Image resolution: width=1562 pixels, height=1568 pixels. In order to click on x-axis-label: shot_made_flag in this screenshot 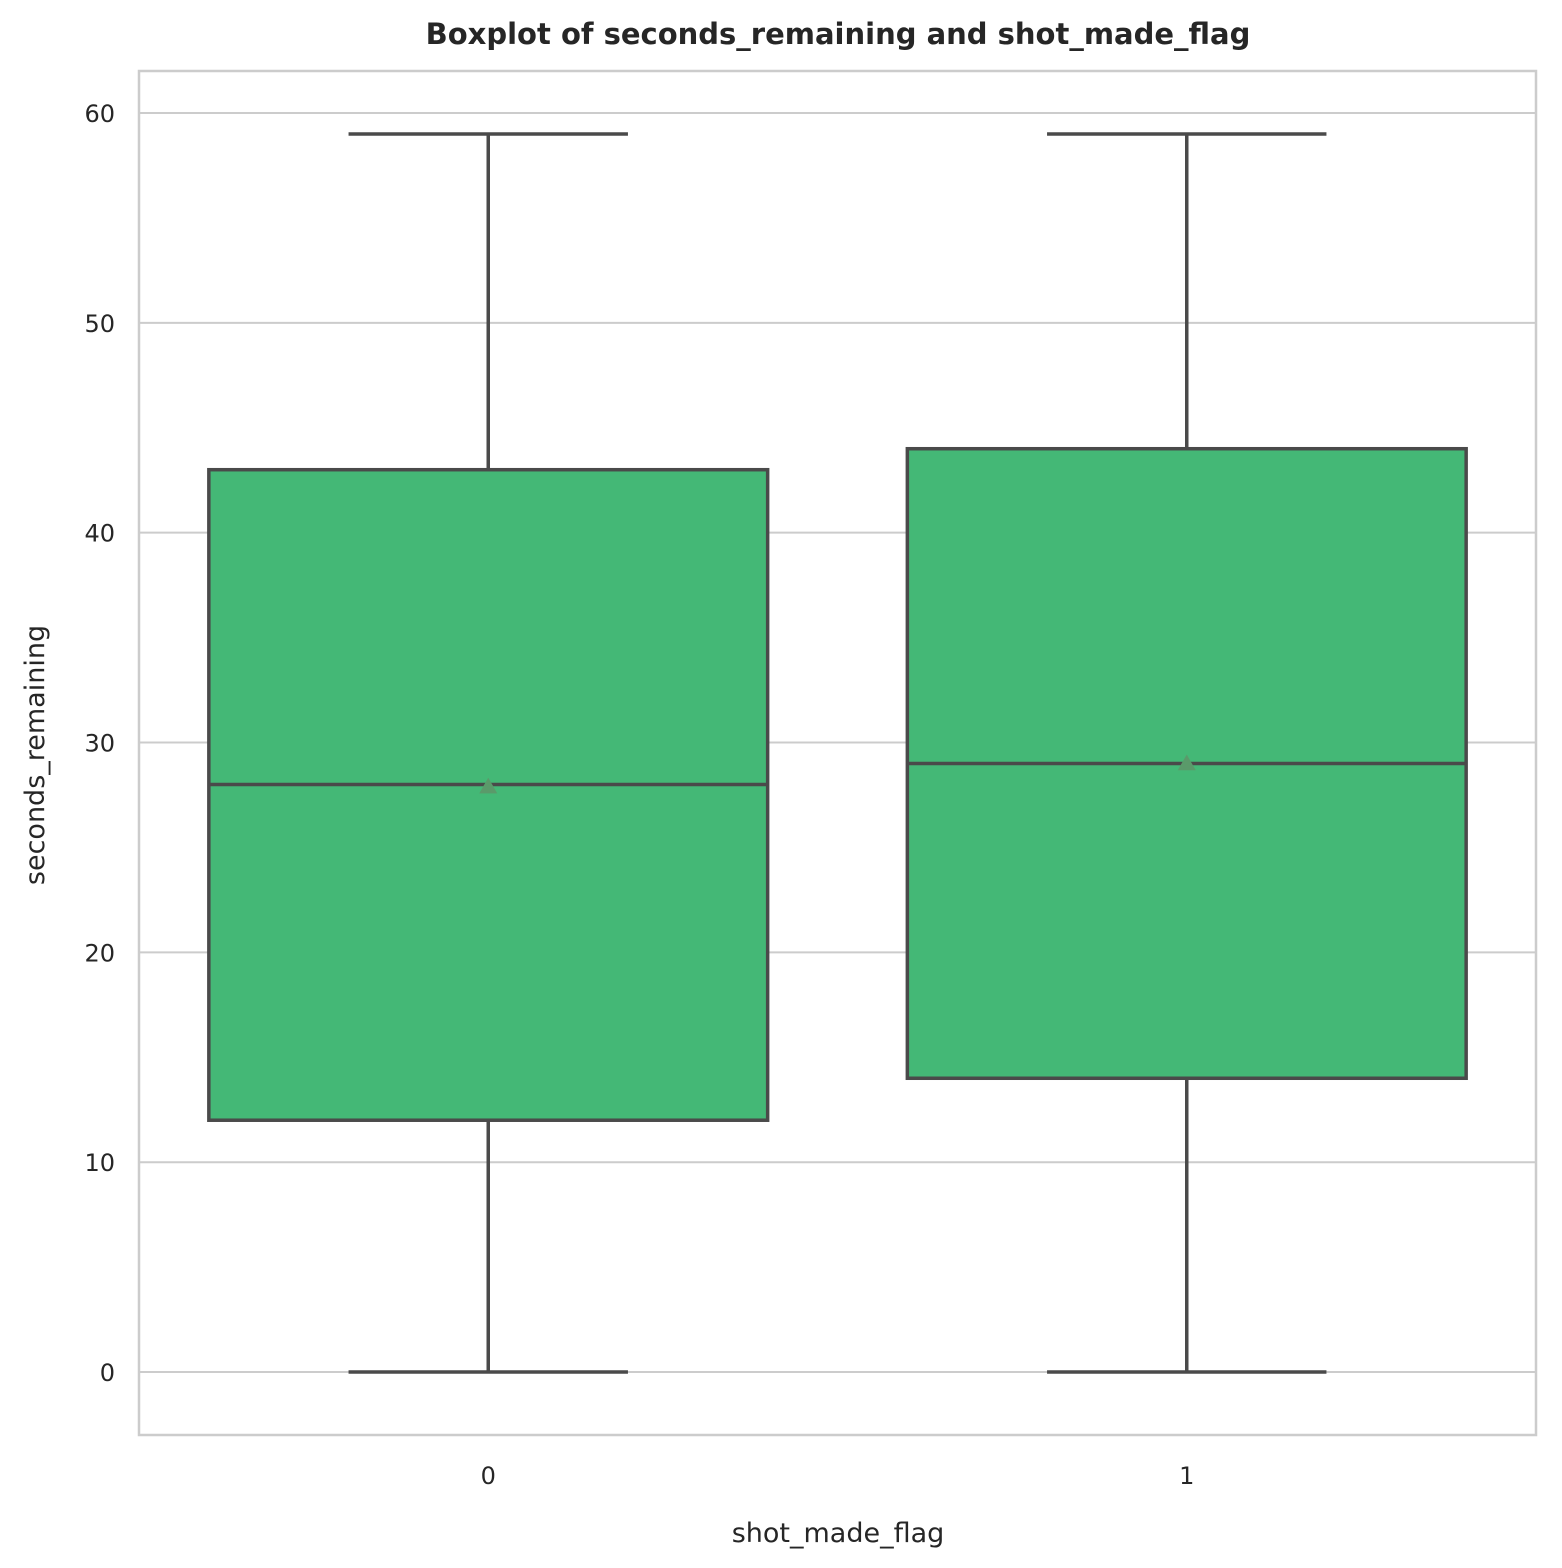, I will do `click(838, 1533)`.